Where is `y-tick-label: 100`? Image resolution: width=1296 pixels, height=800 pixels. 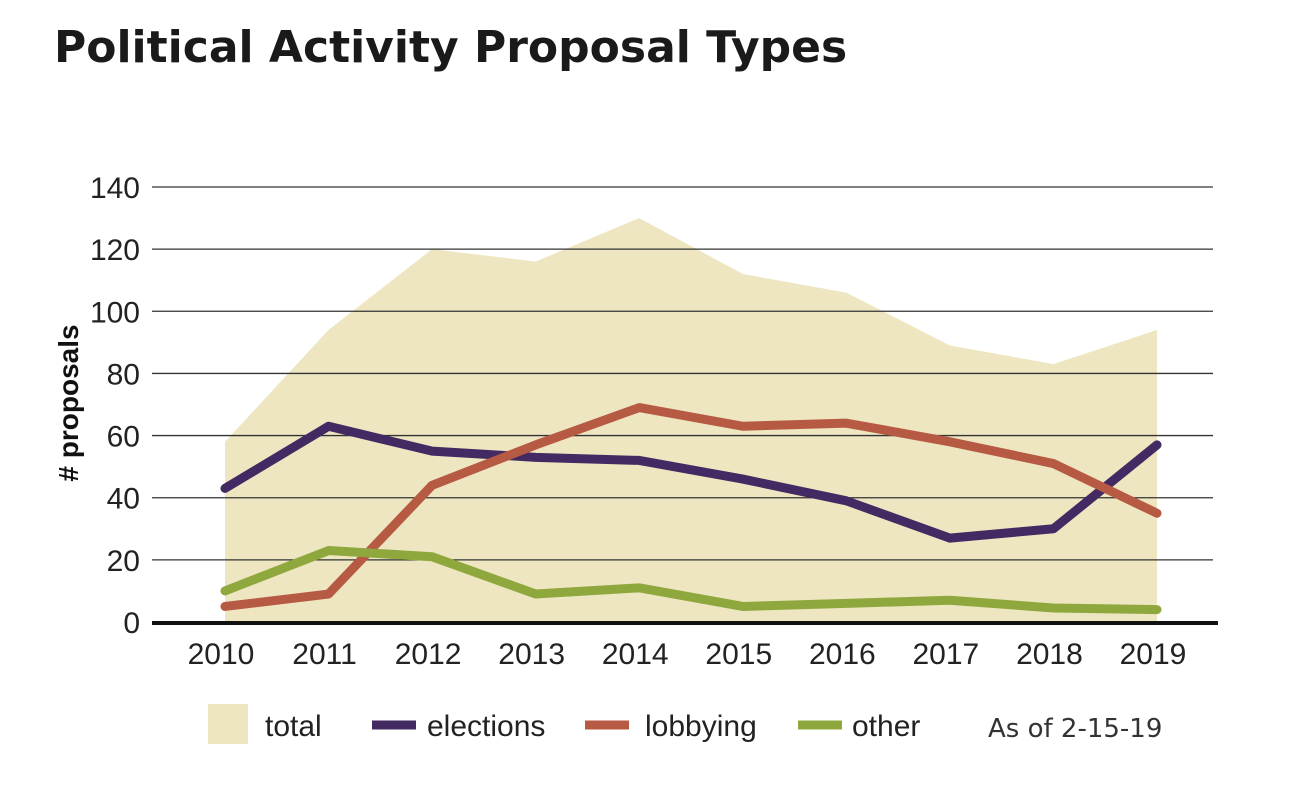 y-tick-label: 100 is located at coordinates (115, 312).